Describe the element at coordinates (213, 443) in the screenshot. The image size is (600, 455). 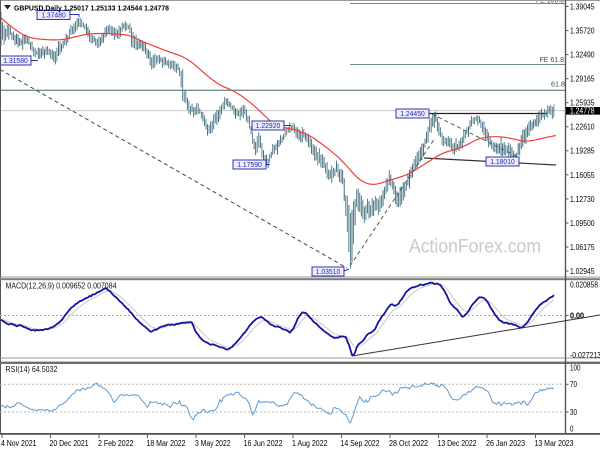
I see `svg-text: 3 May 2022` at that location.